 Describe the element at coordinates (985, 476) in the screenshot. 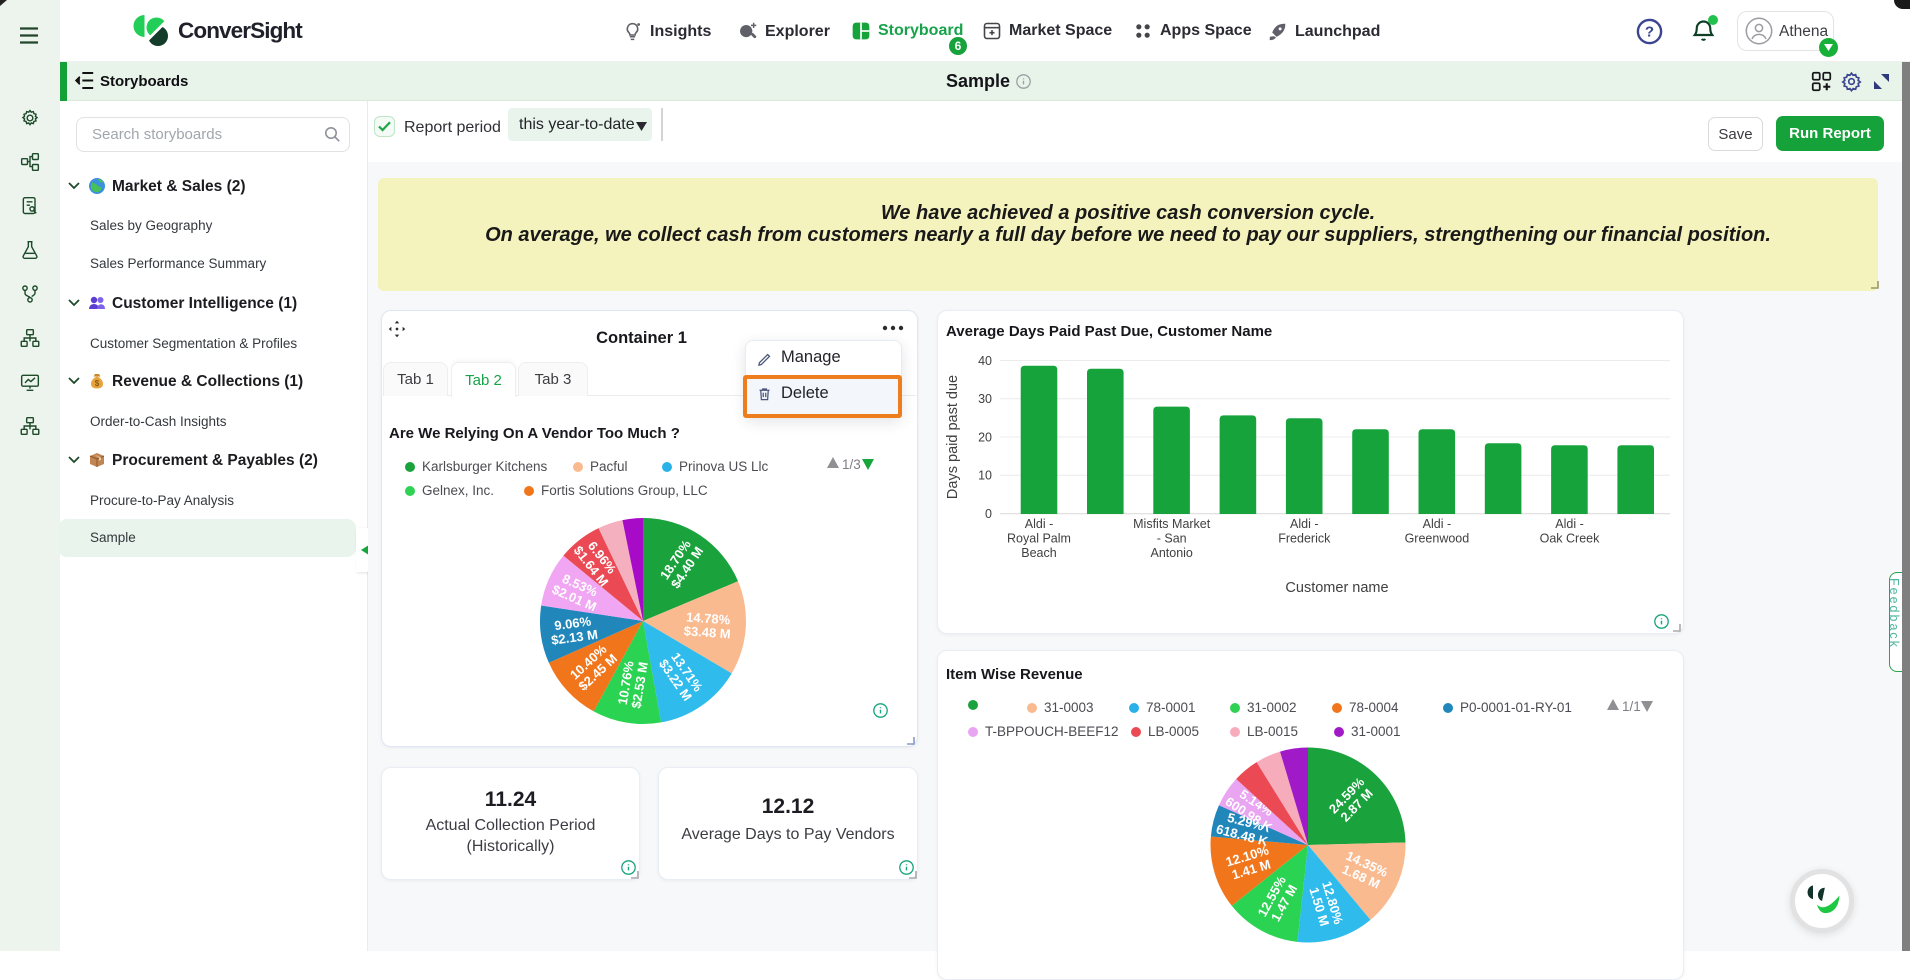

I see `svg-text: 10` at that location.